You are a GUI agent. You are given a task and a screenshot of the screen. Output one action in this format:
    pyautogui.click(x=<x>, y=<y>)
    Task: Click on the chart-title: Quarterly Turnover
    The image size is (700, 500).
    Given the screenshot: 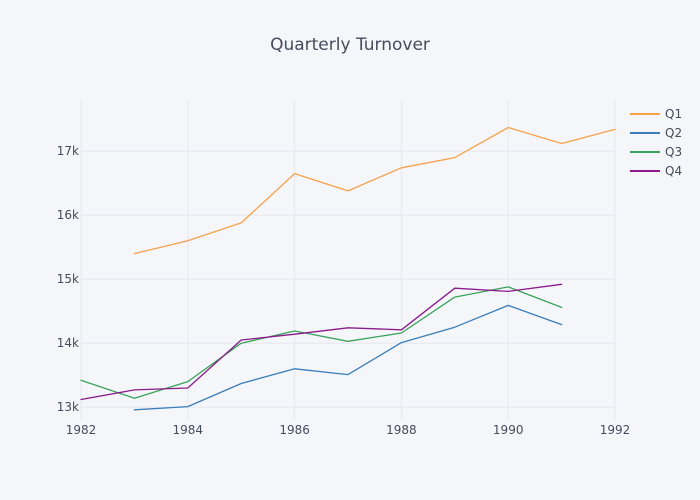 What is the action you would take?
    pyautogui.click(x=350, y=45)
    